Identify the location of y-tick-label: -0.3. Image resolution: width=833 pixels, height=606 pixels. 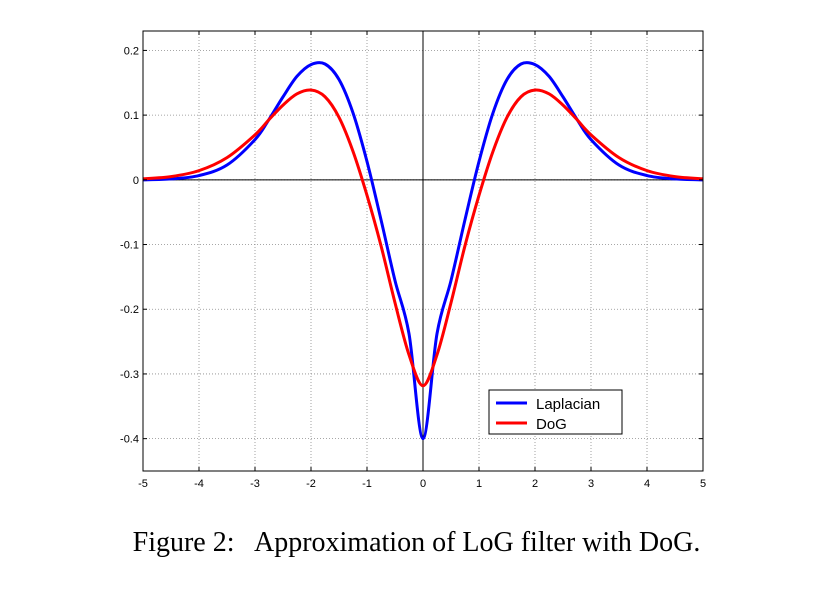
(129, 375).